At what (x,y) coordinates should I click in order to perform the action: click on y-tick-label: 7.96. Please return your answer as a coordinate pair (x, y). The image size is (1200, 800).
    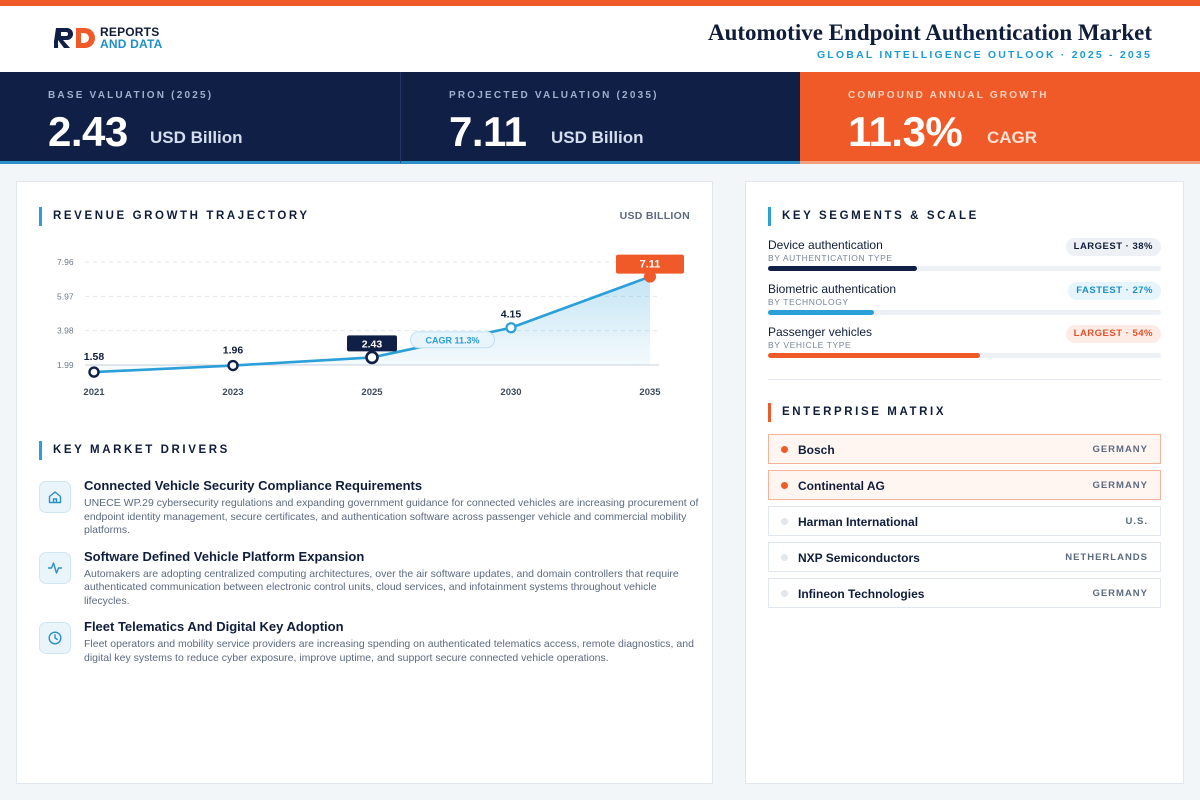
    Looking at the image, I should click on (65, 262).